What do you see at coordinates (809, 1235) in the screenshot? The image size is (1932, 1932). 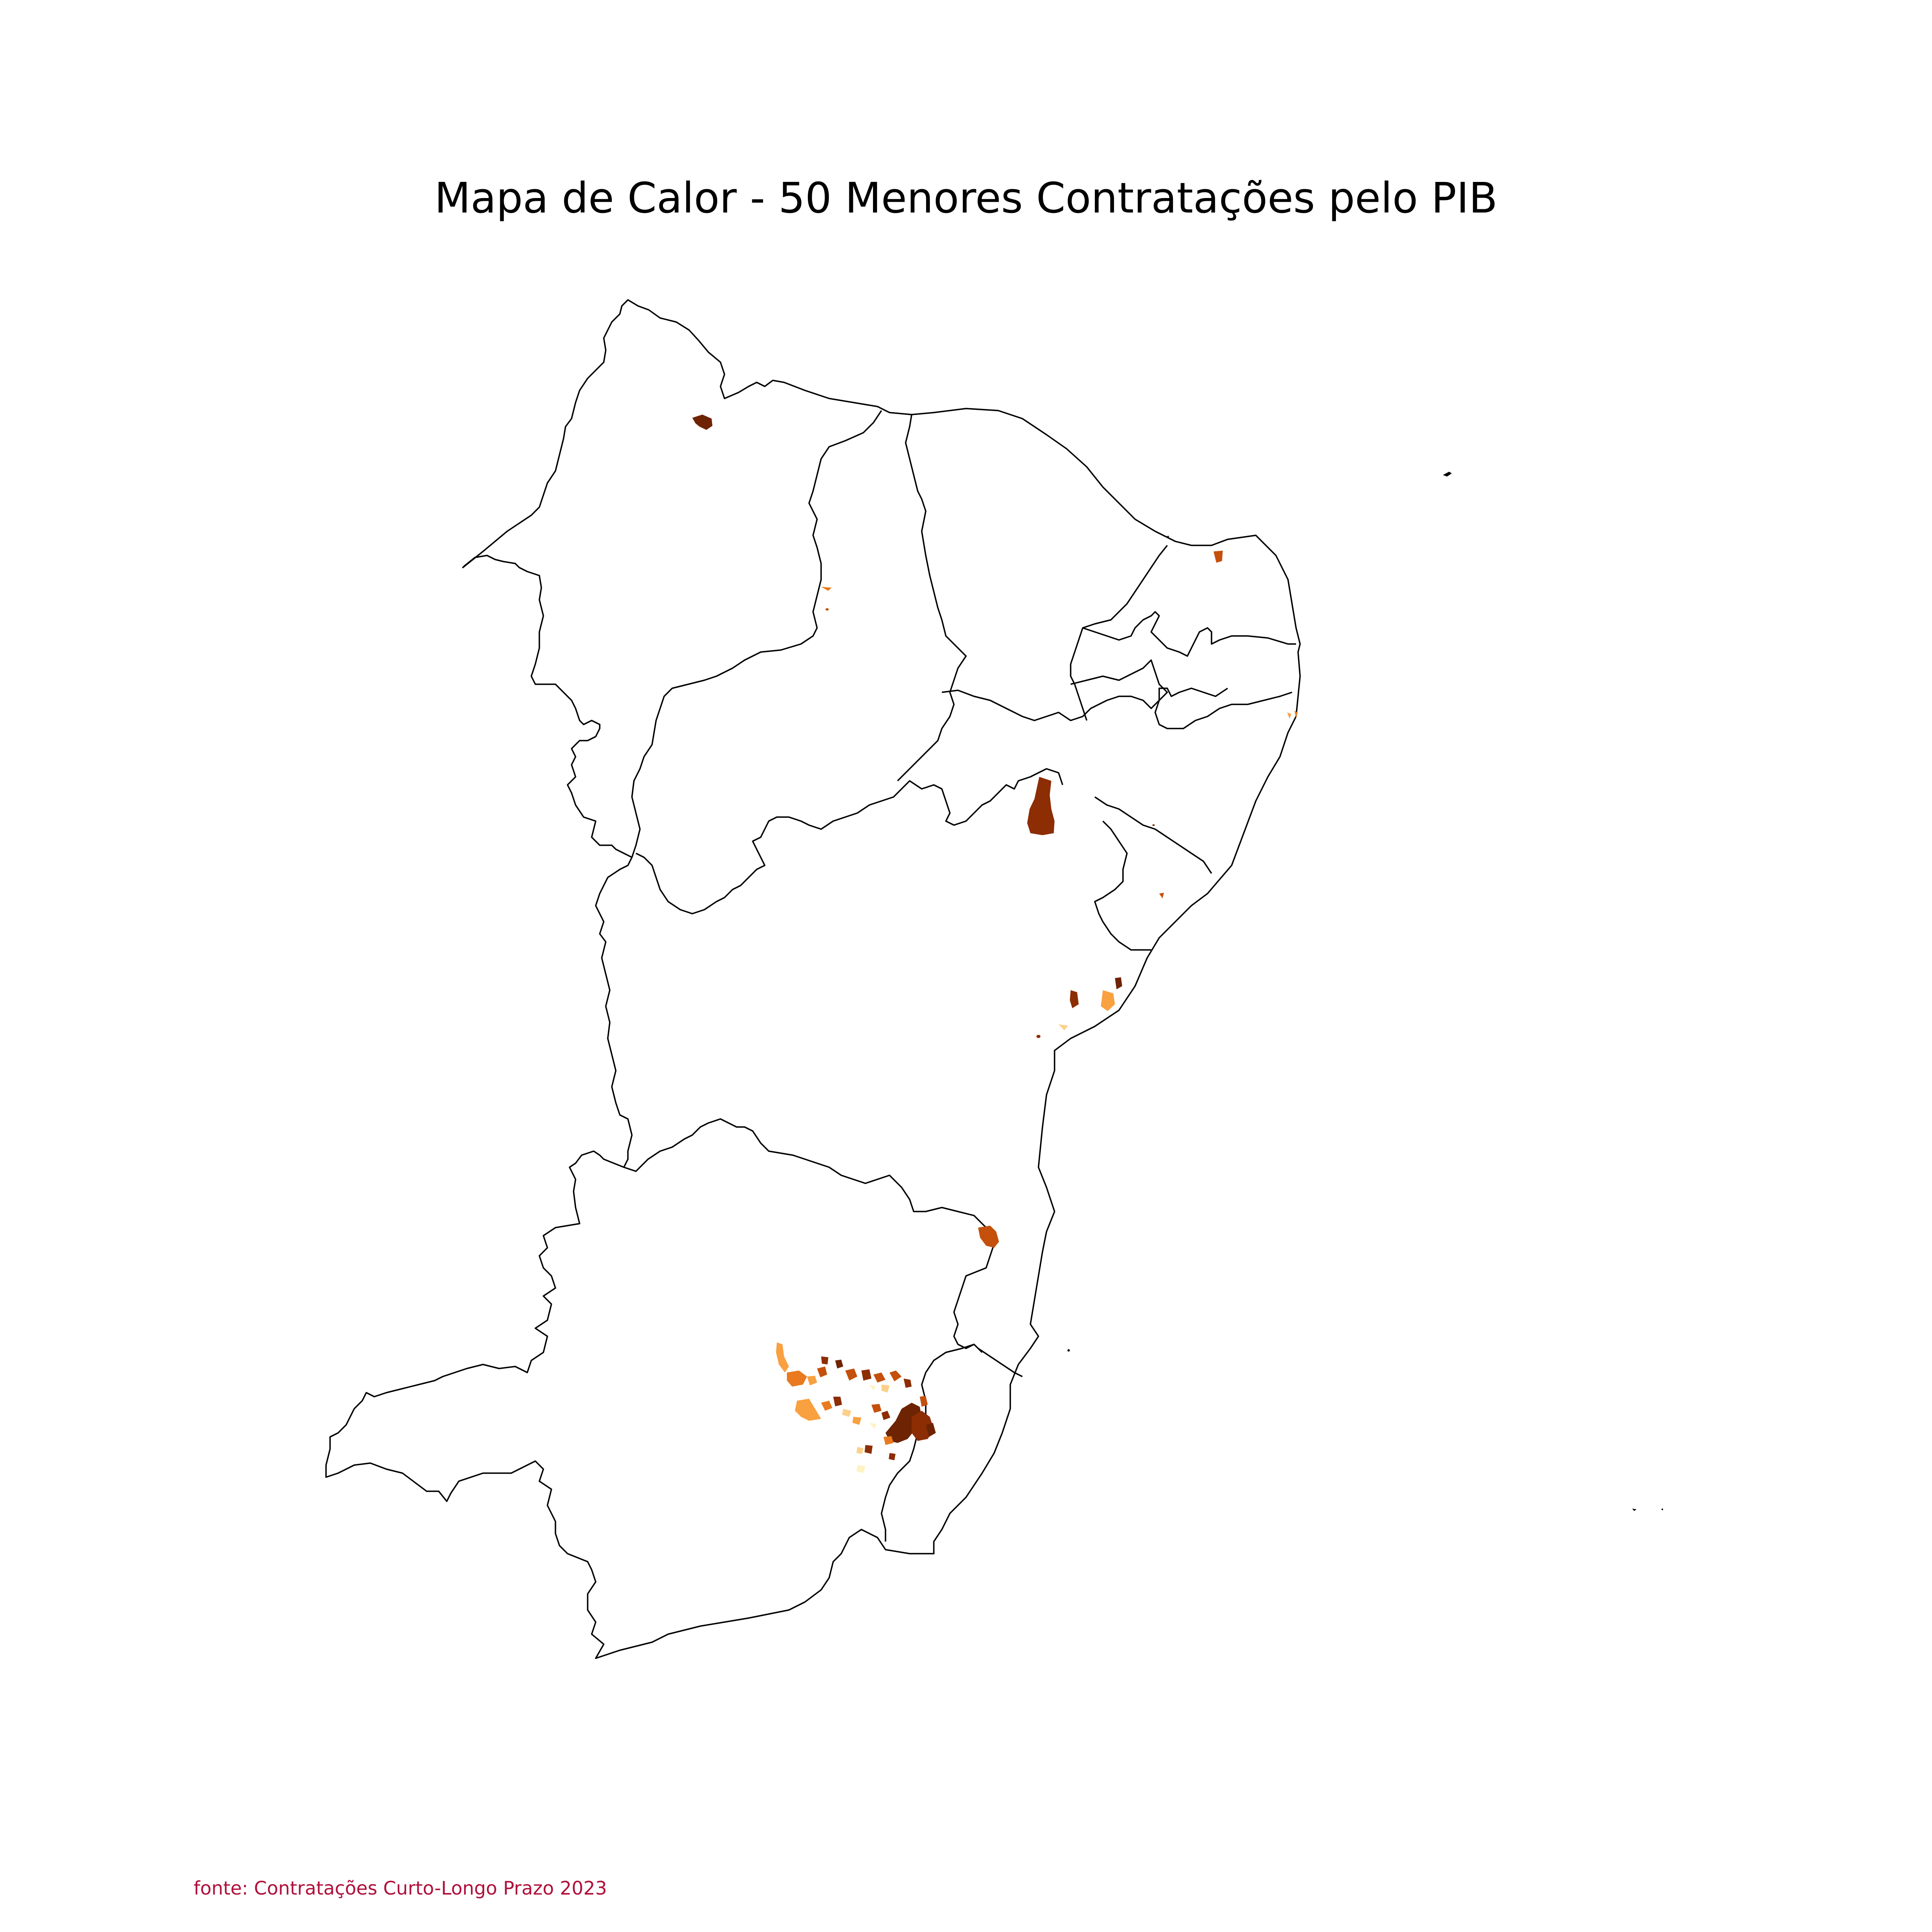 I see `border-bahia-minas` at bounding box center [809, 1235].